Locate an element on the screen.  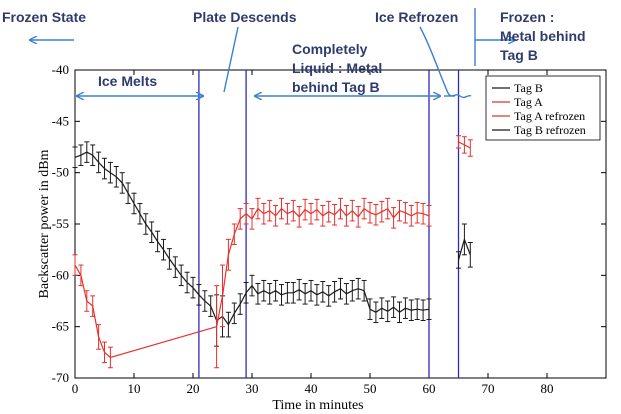
x-tick-label: 70 is located at coordinates (488, 388).